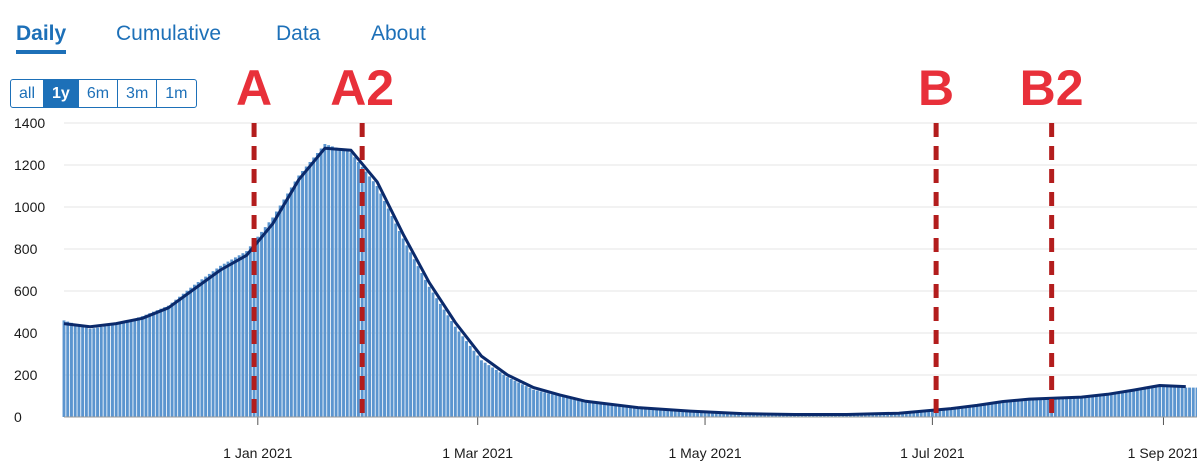 This screenshot has height=468, width=1197. What do you see at coordinates (398, 33) in the screenshot?
I see `tab-about: About` at bounding box center [398, 33].